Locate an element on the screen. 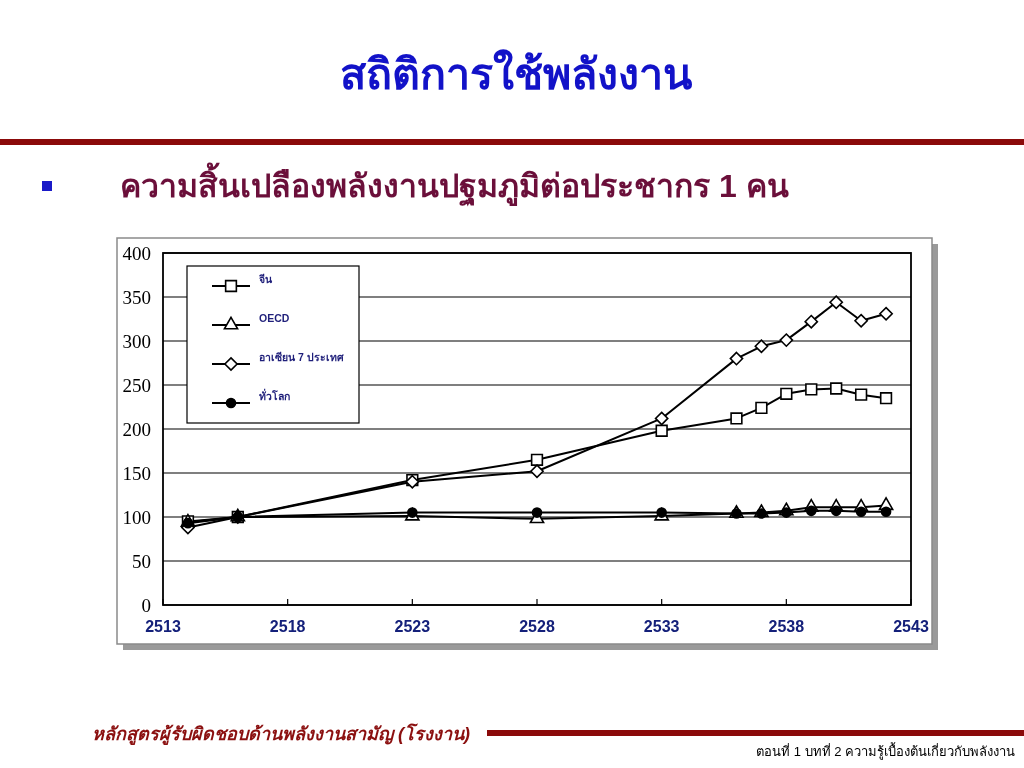 The width and height of the screenshot is (1024, 768). x-tick-label: 2513 is located at coordinates (163, 626).